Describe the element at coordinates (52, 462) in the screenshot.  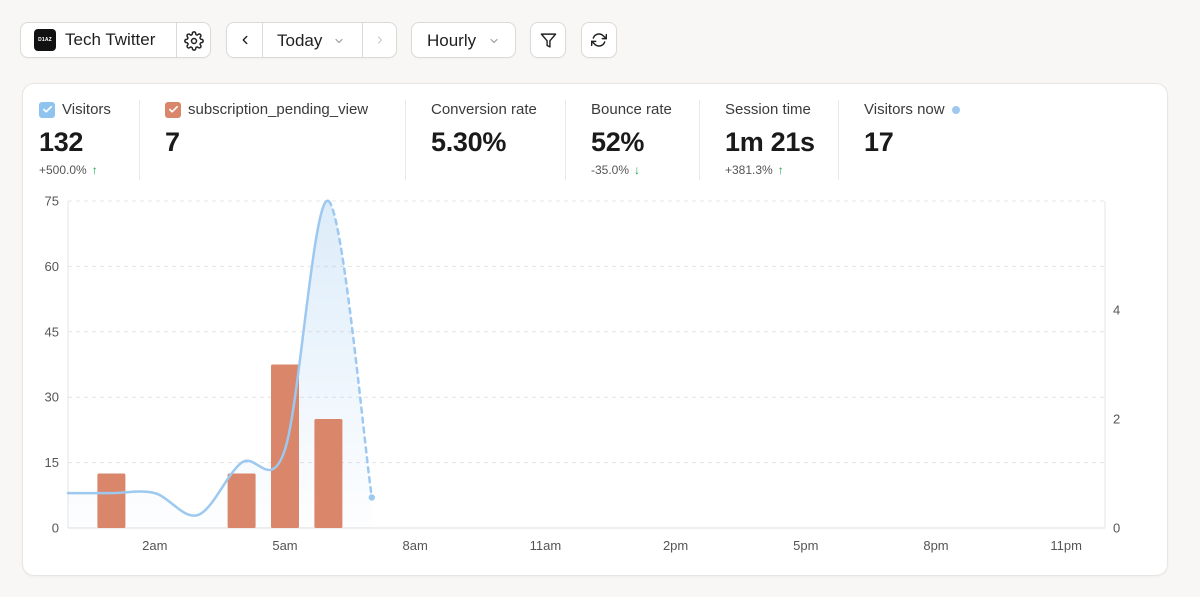
I see `y-tick-label: 15` at that location.